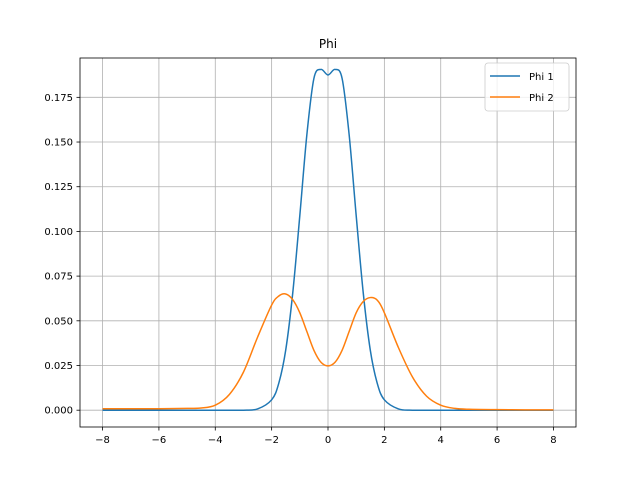  I want to click on x-tick-label: −6, so click(159, 440).